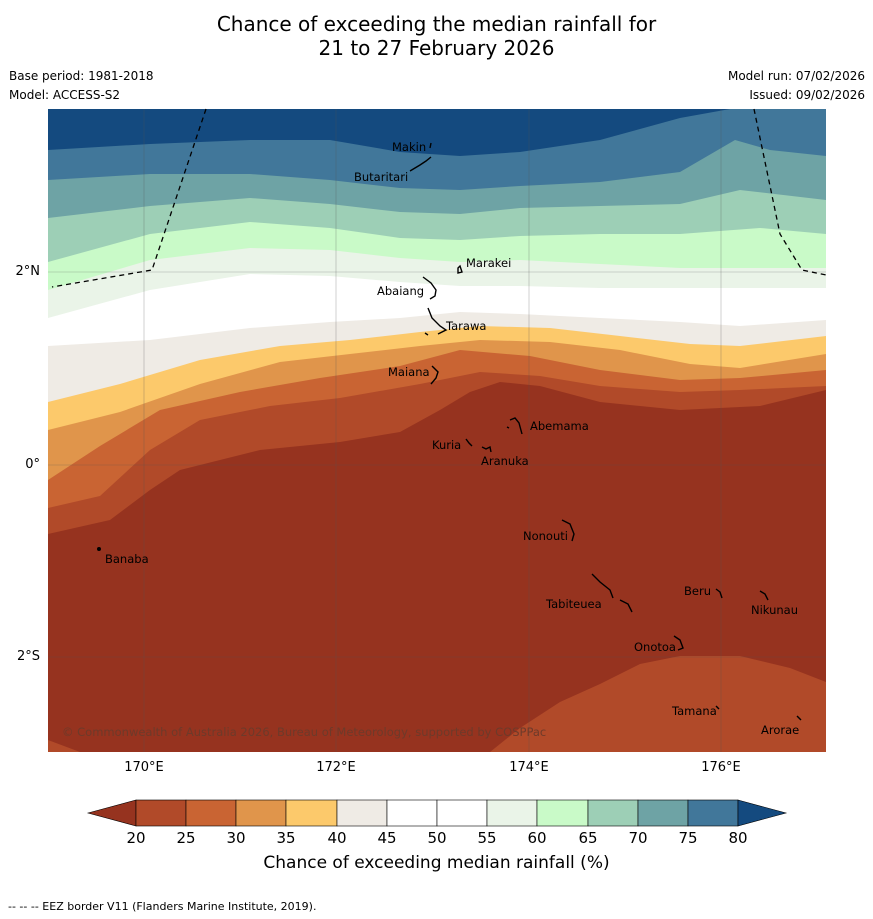 The image size is (873, 919). I want to click on colorbar-tick: 40, so click(337, 838).